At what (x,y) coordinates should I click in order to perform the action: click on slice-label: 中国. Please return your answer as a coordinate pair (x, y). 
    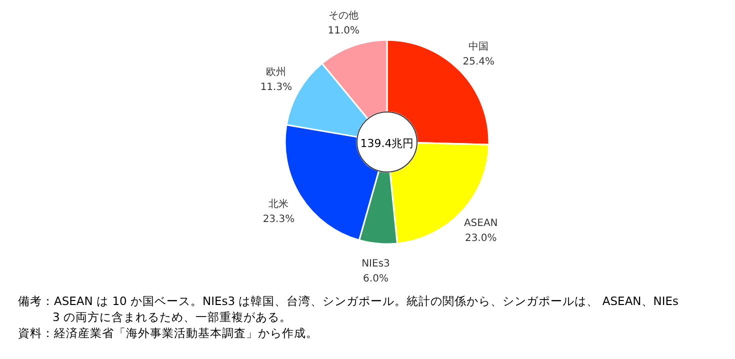
    Looking at the image, I should click on (478, 46).